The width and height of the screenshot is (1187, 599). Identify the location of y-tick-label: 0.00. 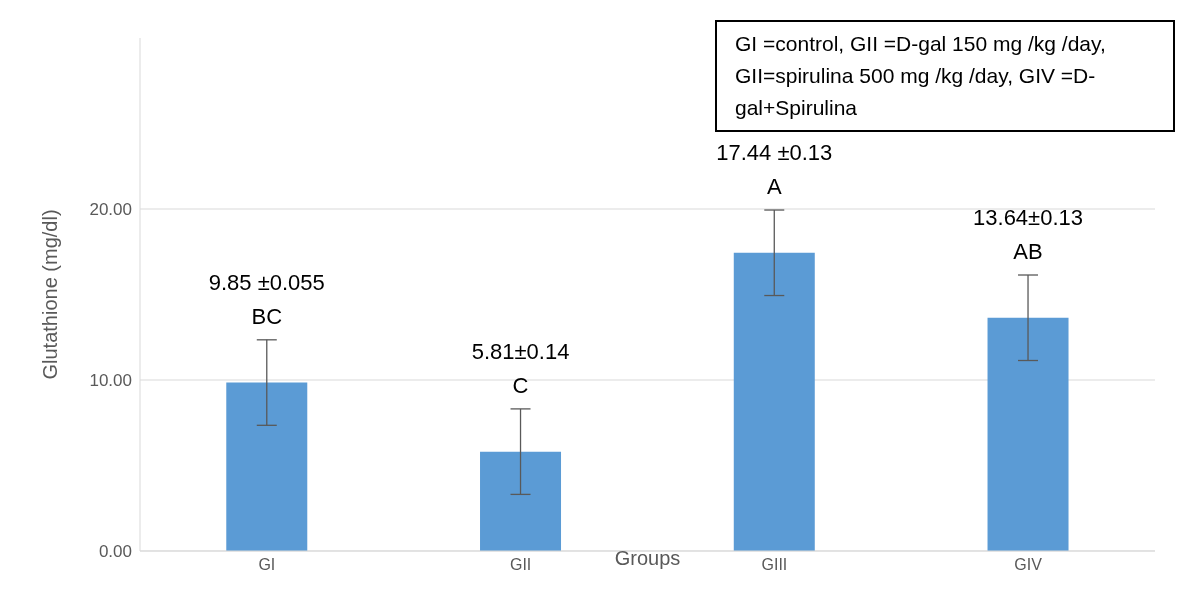
(115, 552).